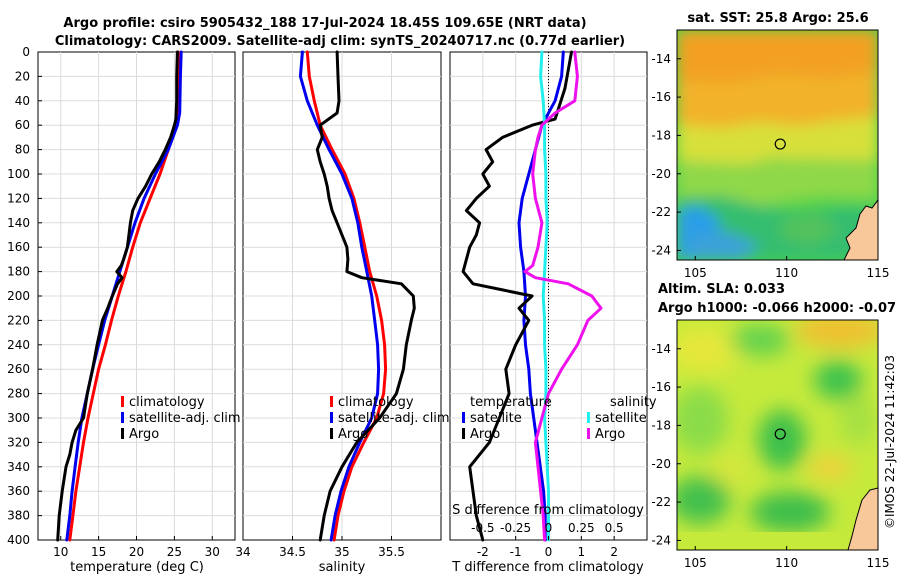 The image size is (900, 580). I want to click on sla-map-frame, so click(777, 435).